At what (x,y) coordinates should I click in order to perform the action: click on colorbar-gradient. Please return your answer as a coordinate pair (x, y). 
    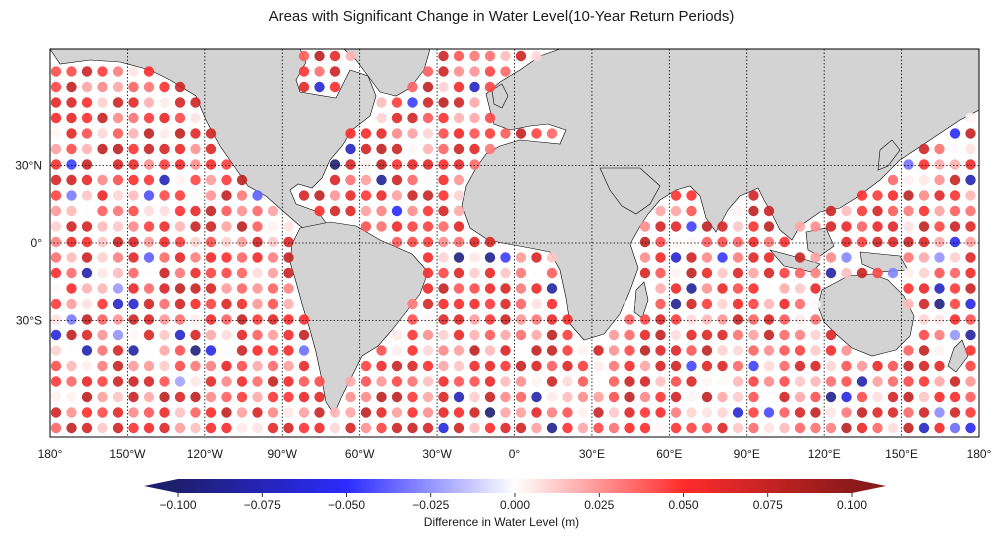
    Looking at the image, I should click on (515, 486).